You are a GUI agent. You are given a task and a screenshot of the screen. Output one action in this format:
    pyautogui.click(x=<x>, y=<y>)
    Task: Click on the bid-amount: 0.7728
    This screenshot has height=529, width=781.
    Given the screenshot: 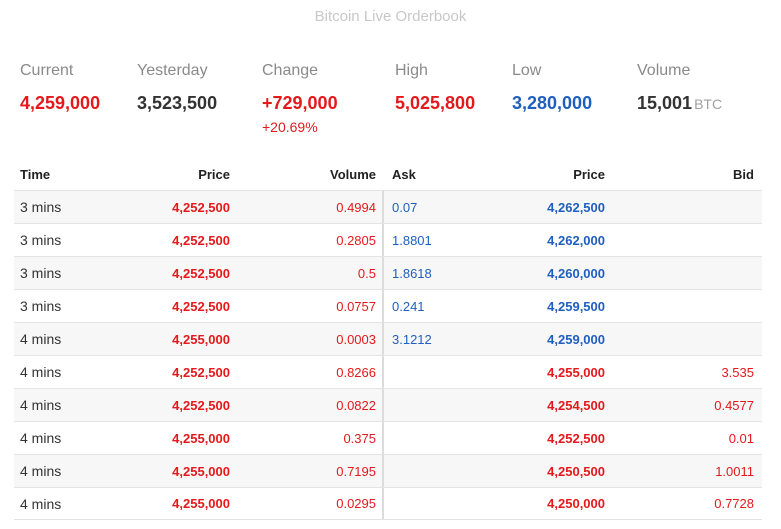 What is the action you would take?
    pyautogui.click(x=734, y=503)
    